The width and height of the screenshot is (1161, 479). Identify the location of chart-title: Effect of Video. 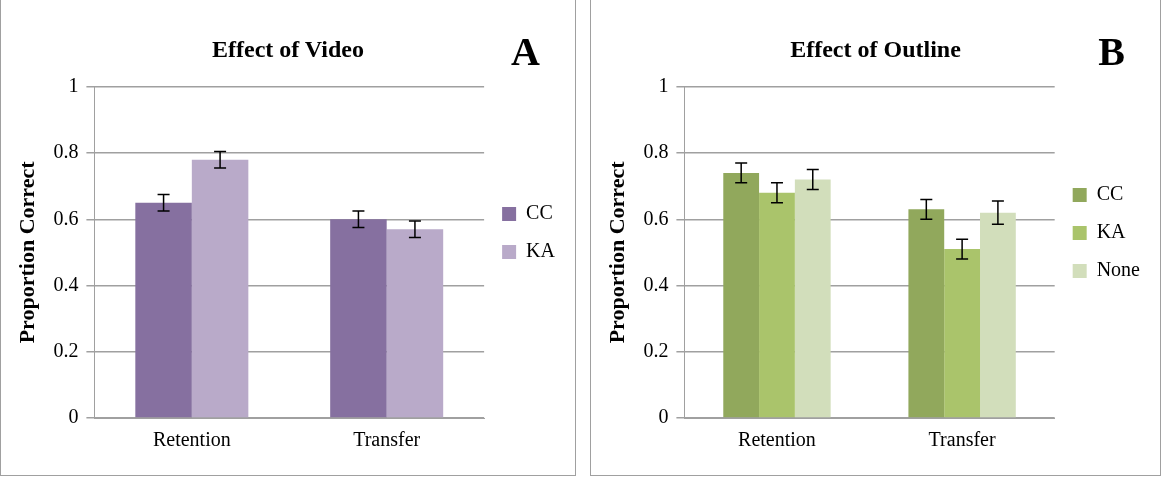
(288, 48).